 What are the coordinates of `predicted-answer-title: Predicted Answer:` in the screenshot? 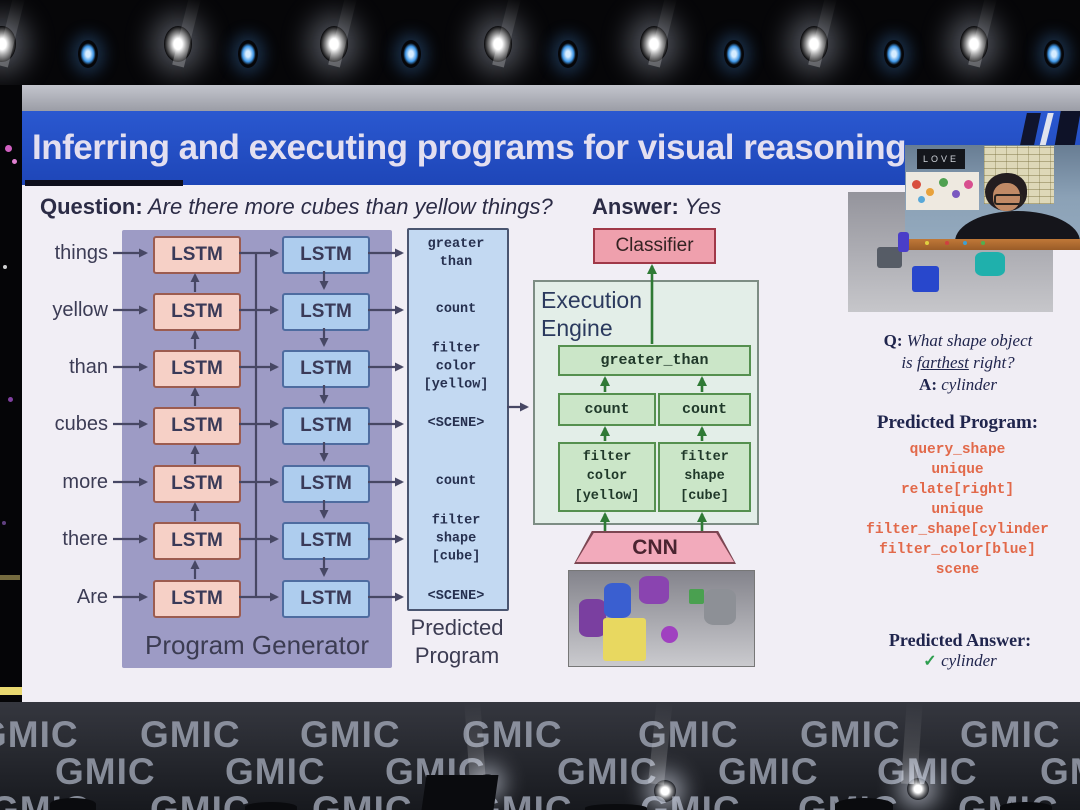 It's located at (960, 640).